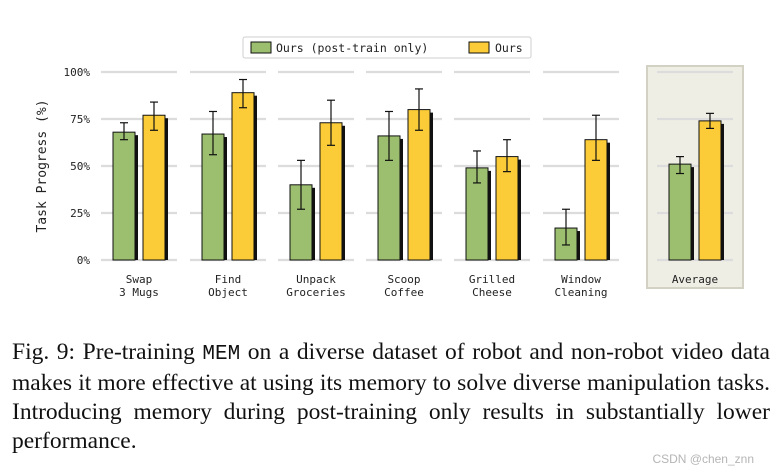 The image size is (780, 474). Describe the element at coordinates (352, 48) in the screenshot. I see `legend-label: Ours (post-train only)` at that location.